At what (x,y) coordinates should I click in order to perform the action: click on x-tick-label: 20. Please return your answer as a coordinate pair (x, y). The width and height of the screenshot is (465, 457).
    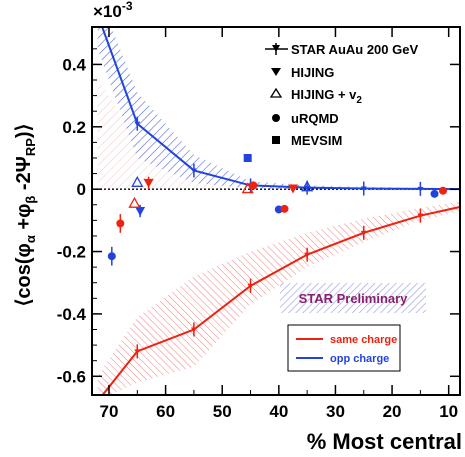
    Looking at the image, I should click on (392, 411).